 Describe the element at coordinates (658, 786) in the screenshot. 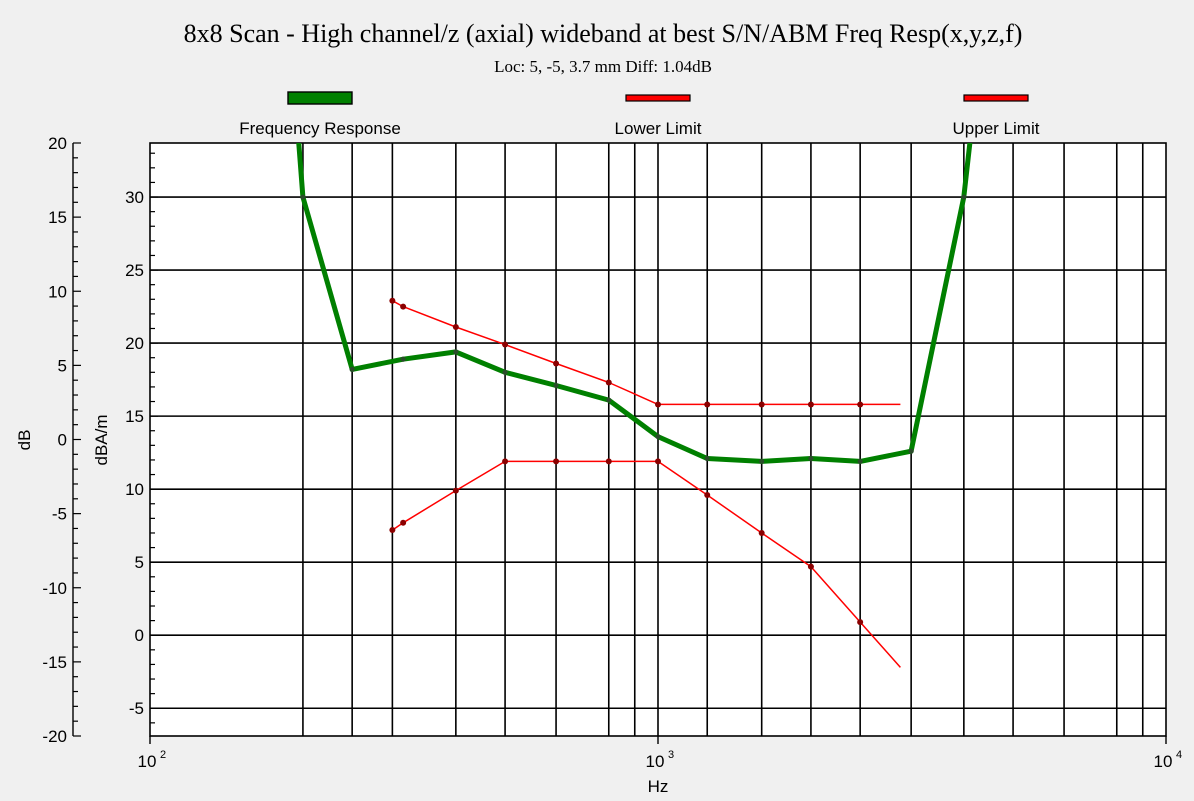

I see `x-axis-label: Hz` at that location.